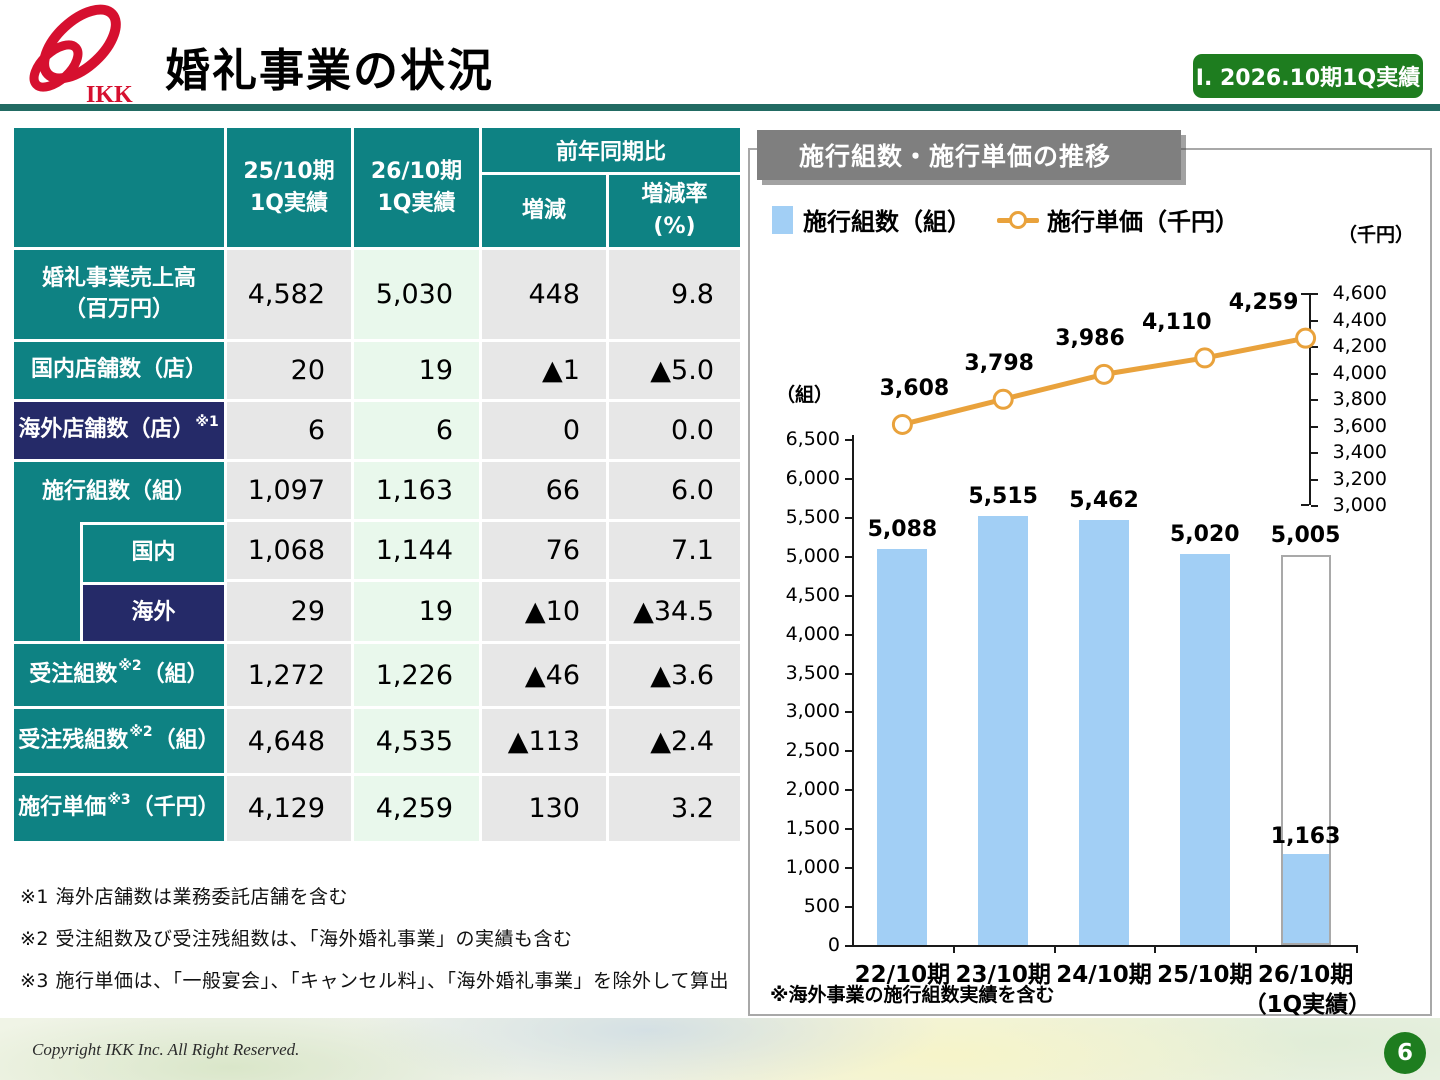 The height and width of the screenshot is (1080, 1440). Describe the element at coordinates (1205, 975) in the screenshot. I see `x-axis-label: 25/10期` at that location.